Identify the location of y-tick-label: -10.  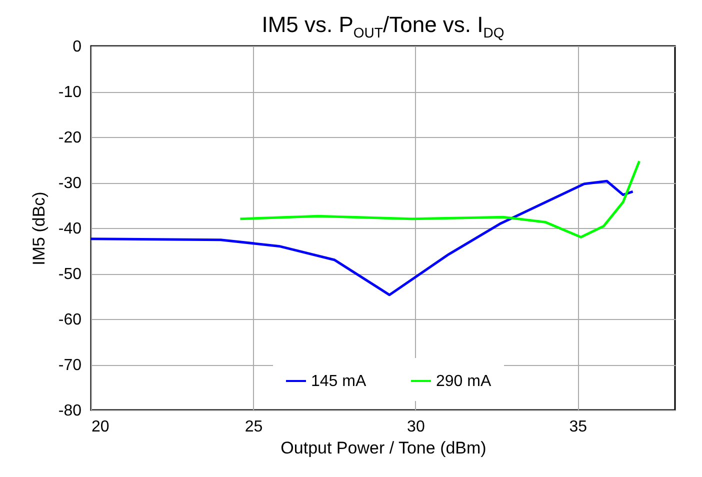
(70, 92).